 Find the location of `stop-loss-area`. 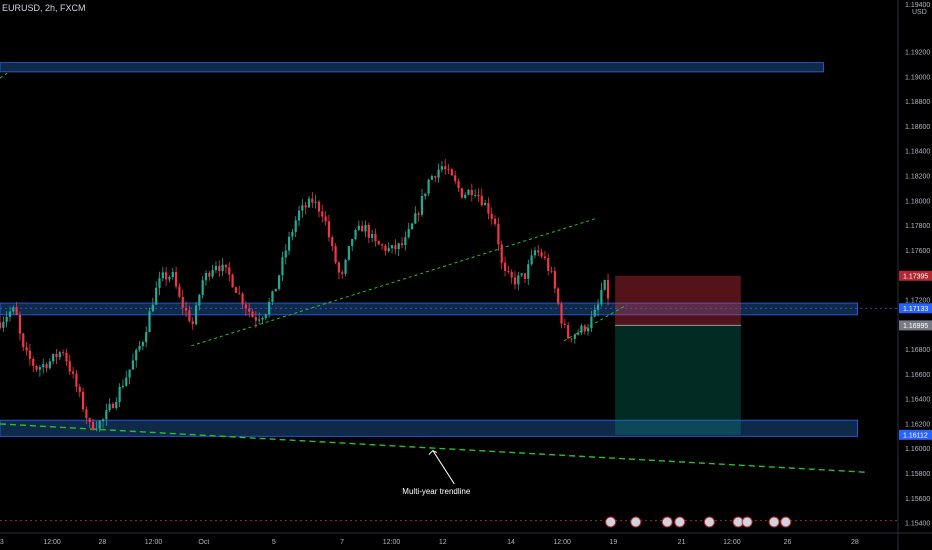

stop-loss-area is located at coordinates (678, 300).